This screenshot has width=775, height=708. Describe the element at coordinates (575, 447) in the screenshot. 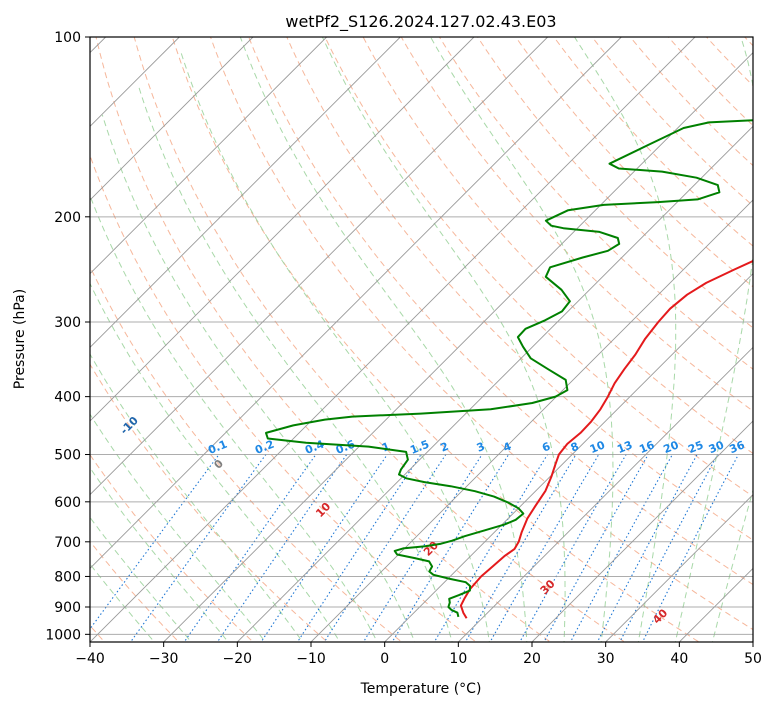

I see `mixing-ratio-label: 8` at that location.